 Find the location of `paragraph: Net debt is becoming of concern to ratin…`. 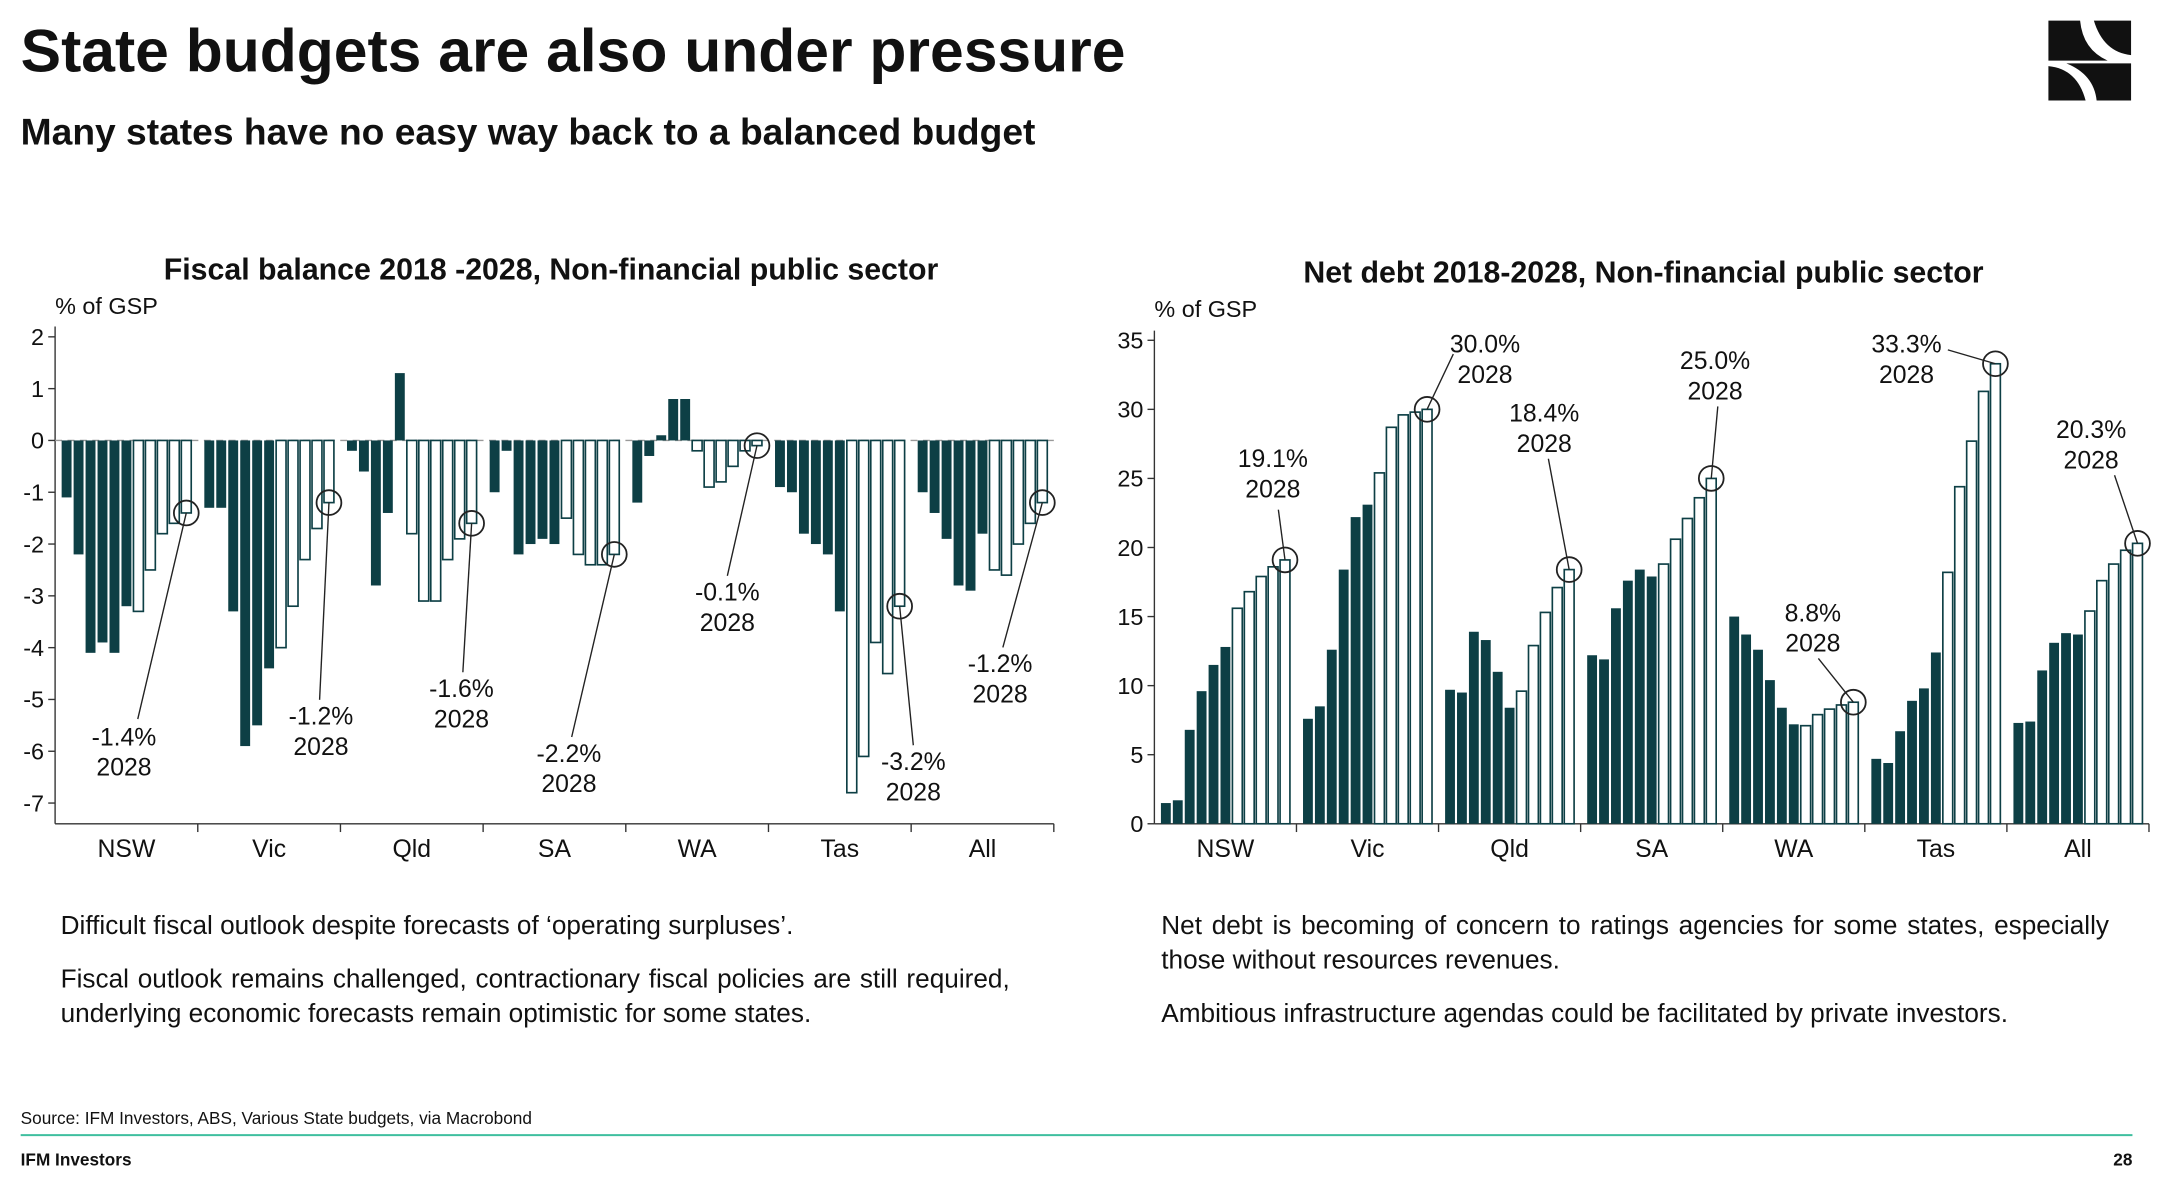

paragraph: Net debt is becoming of concern to ratin… is located at coordinates (1635, 943).